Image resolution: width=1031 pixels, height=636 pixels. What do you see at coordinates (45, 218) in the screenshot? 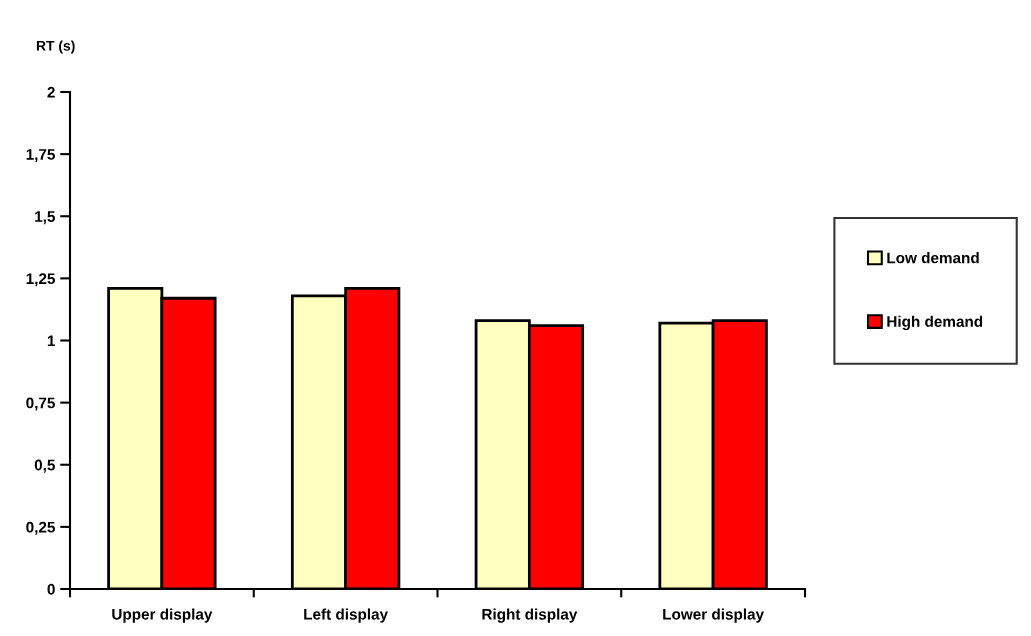
I see `y-tick-label: 1,5` at bounding box center [45, 218].